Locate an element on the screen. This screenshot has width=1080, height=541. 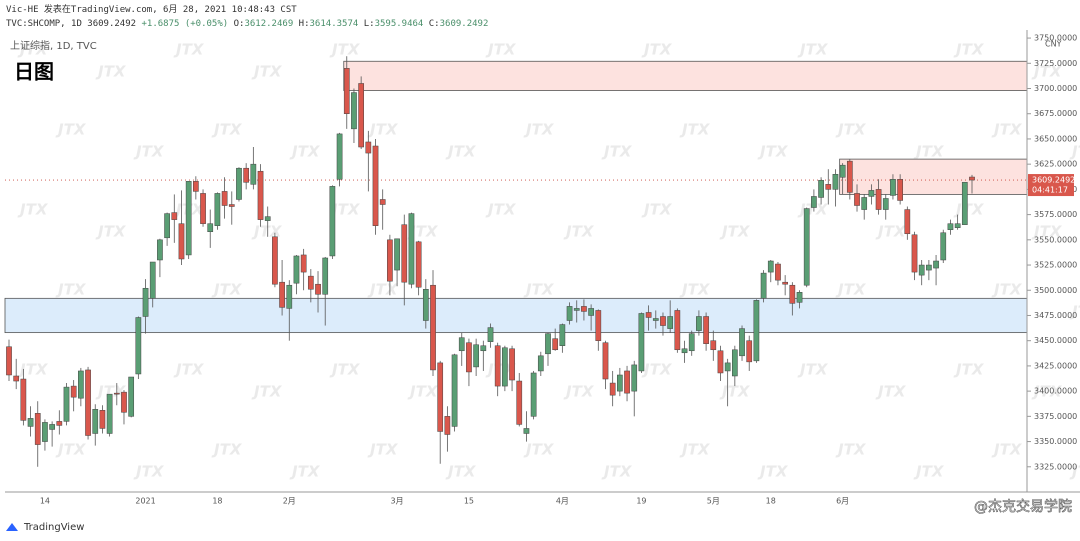
y-tick-label: 3350.0000 is located at coordinates (1055, 441).